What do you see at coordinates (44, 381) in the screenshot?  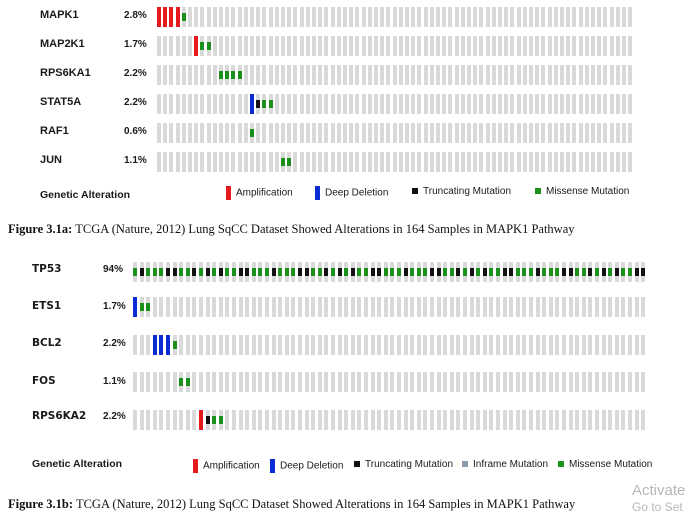 I see `gene-label: FOS` at bounding box center [44, 381].